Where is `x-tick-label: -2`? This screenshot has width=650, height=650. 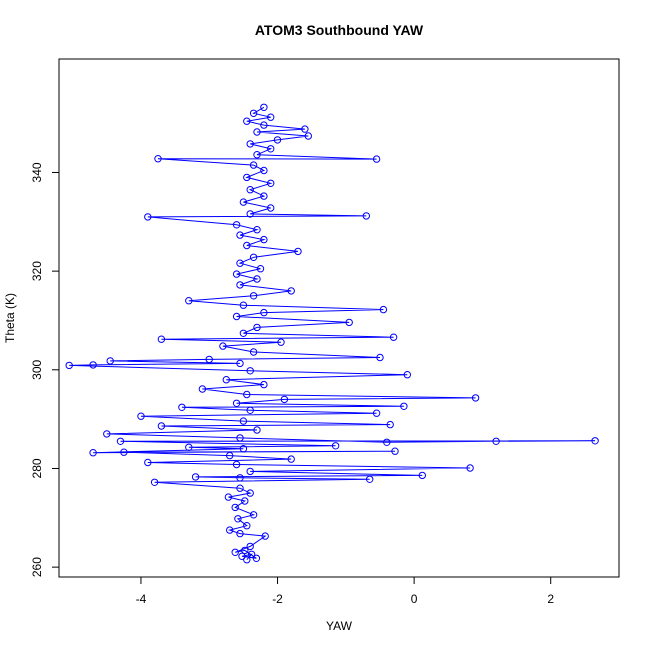
x-tick-label: -2 is located at coordinates (277, 599).